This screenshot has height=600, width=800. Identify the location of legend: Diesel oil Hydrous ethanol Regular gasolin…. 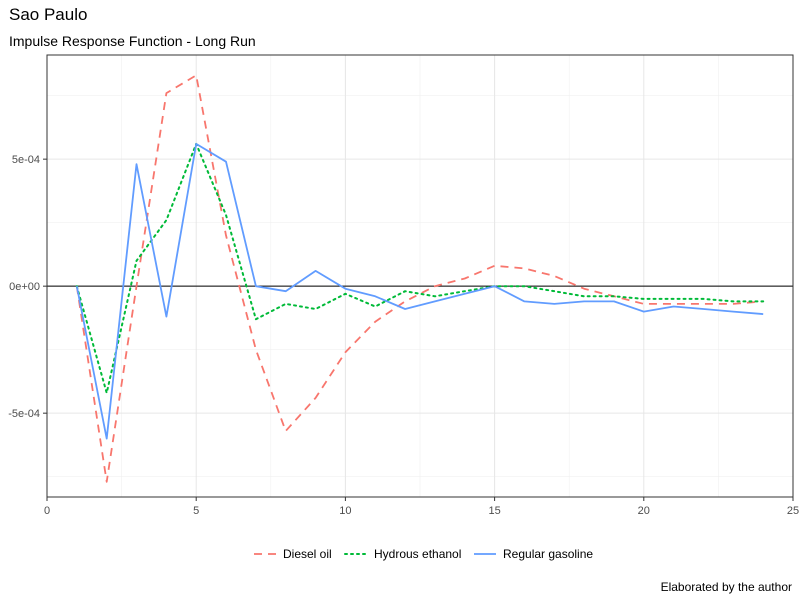
(423, 554).